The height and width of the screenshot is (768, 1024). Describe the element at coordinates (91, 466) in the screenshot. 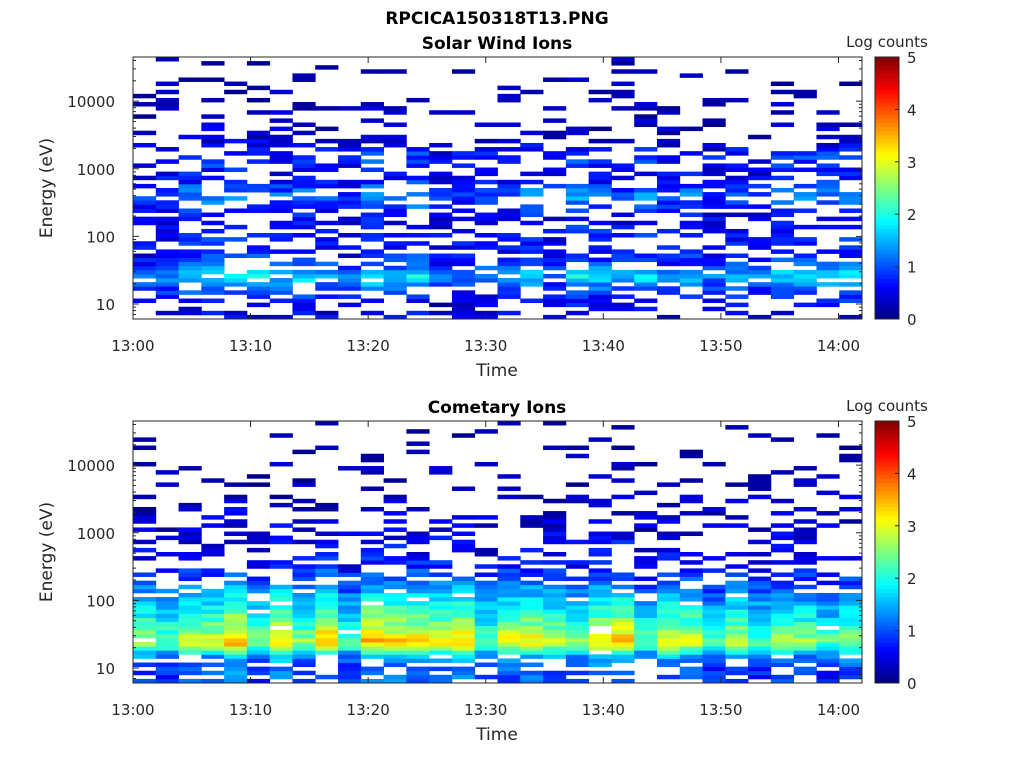

I see `y-tick-label: 10000` at that location.